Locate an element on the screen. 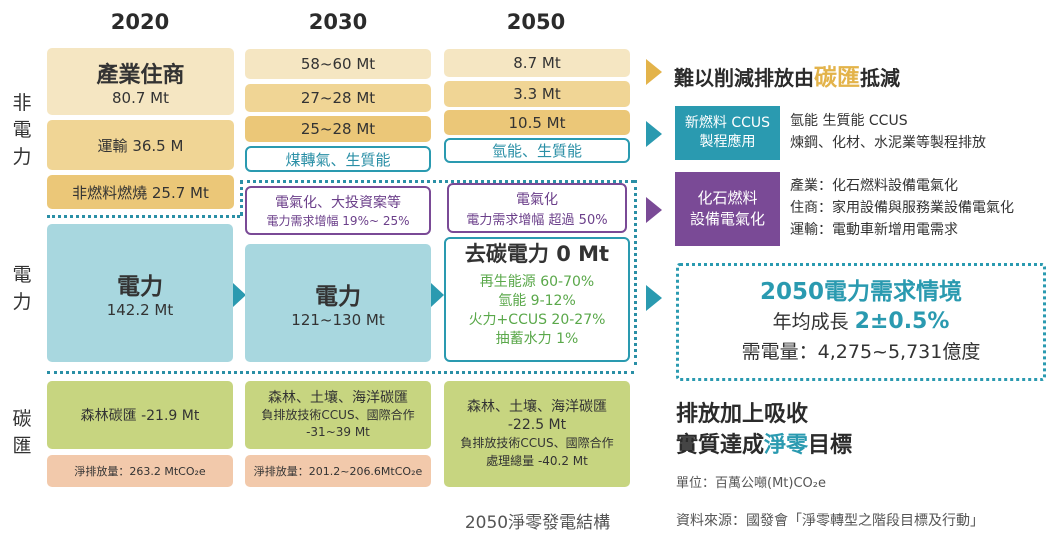 The height and width of the screenshot is (553, 1060). scenario-growth: 年均成長 2±0.5% is located at coordinates (861, 322).